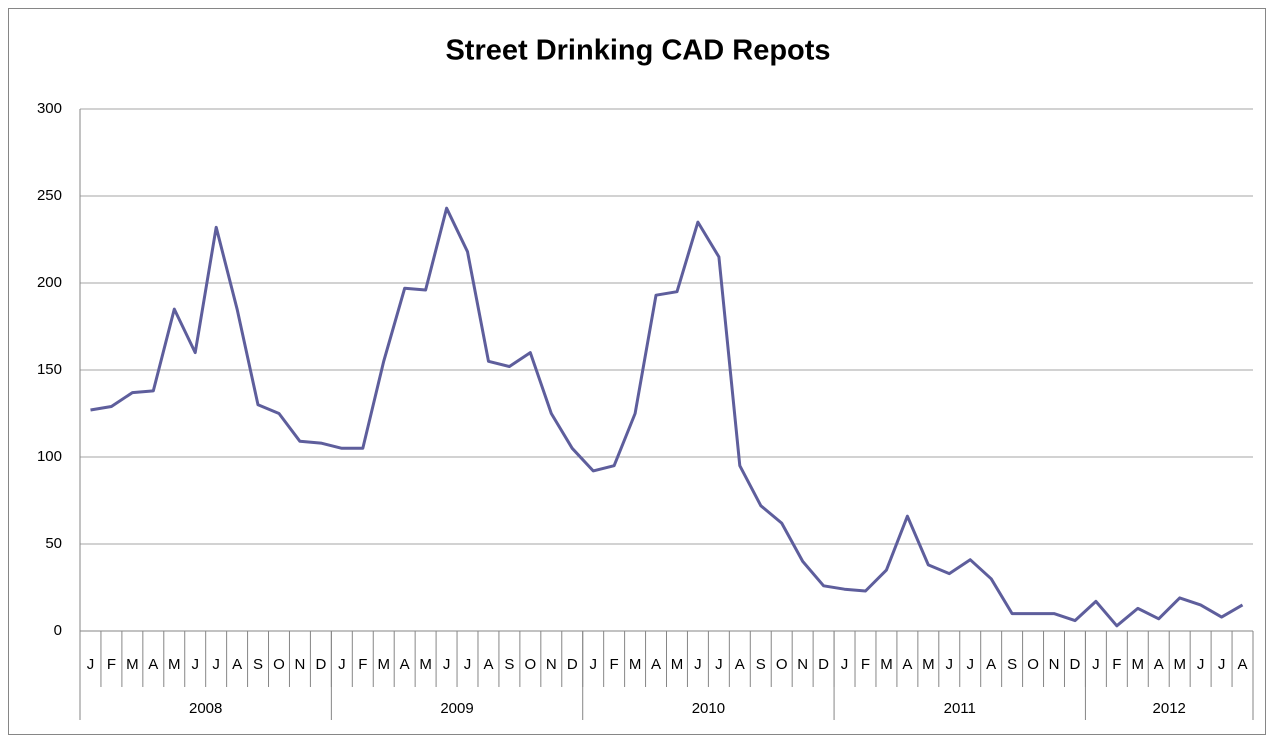 This screenshot has height=737, width=1268. I want to click on y-tick-label: 50, so click(53, 543).